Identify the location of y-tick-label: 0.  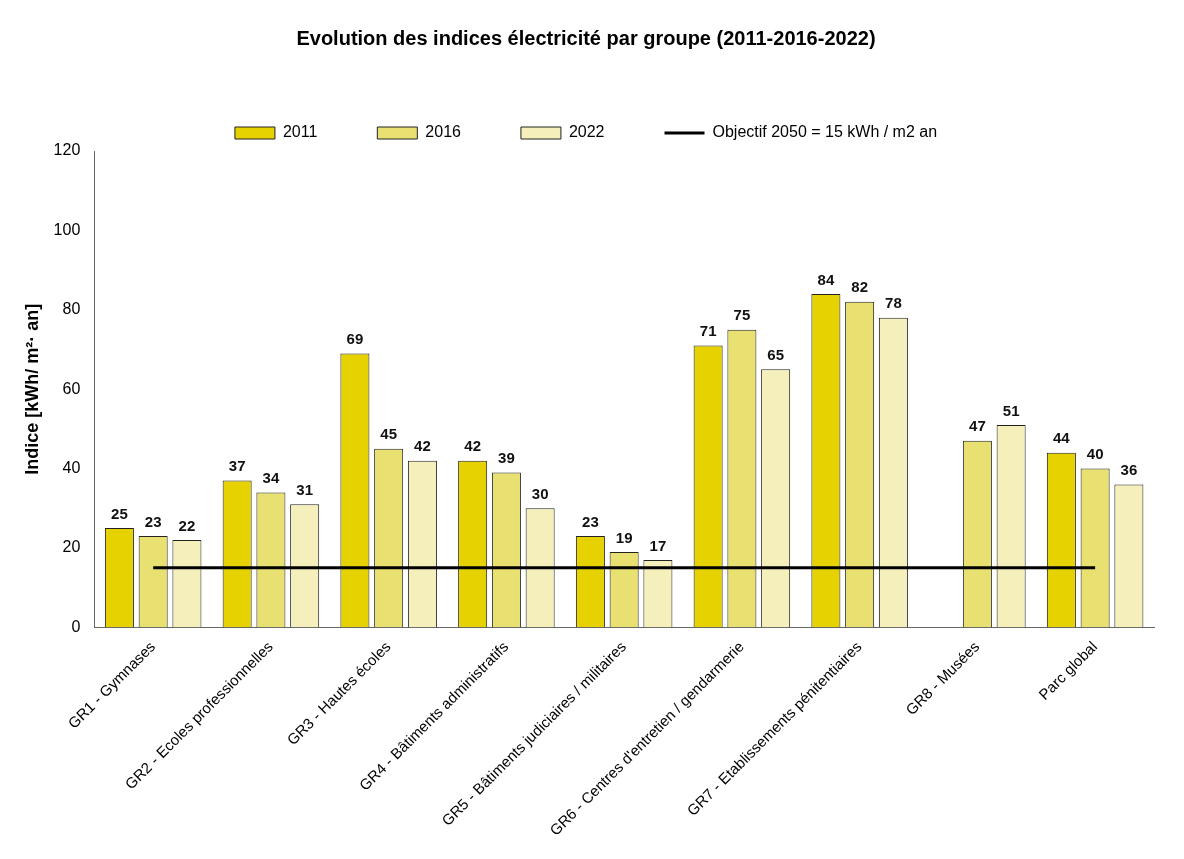
(76, 626).